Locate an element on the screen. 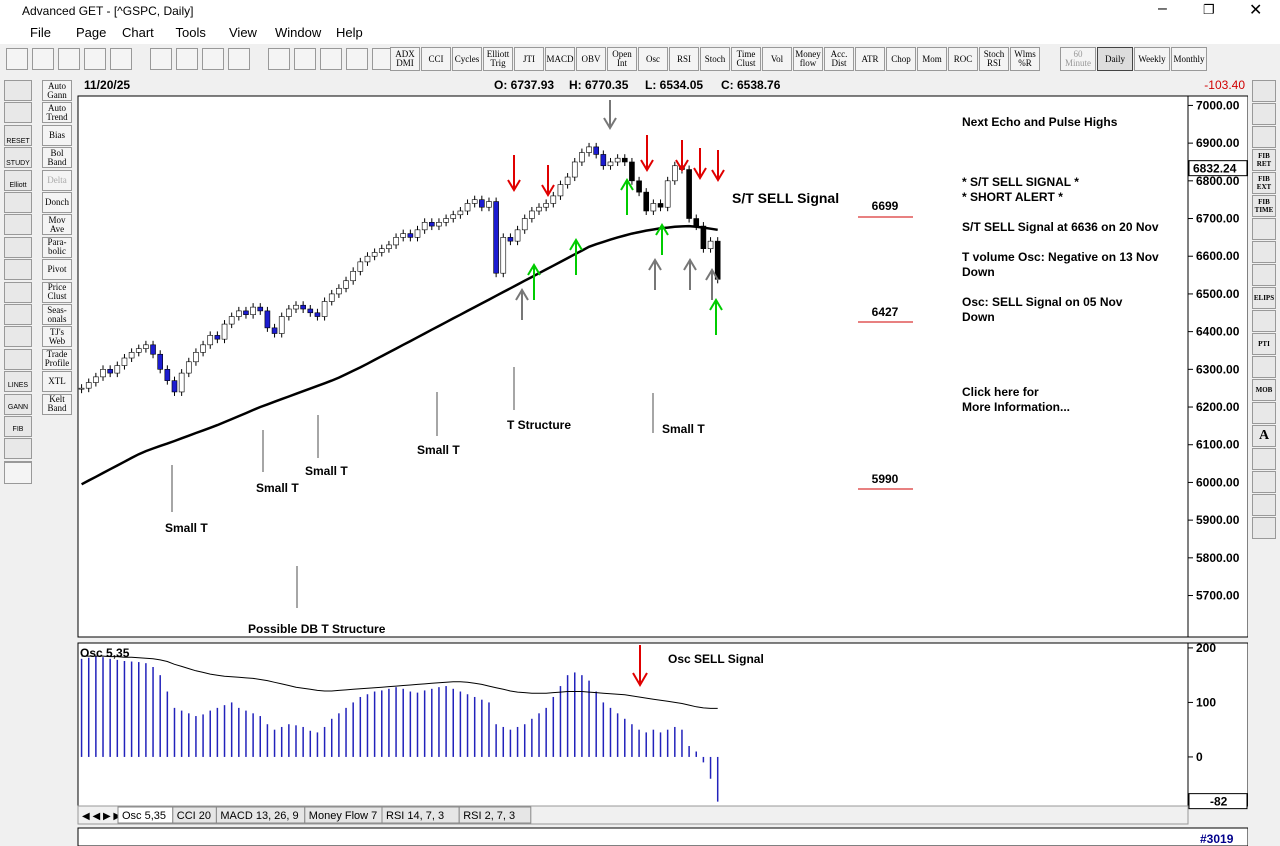 The width and height of the screenshot is (1280, 846). indicator-button: JTI is located at coordinates (529, 59).